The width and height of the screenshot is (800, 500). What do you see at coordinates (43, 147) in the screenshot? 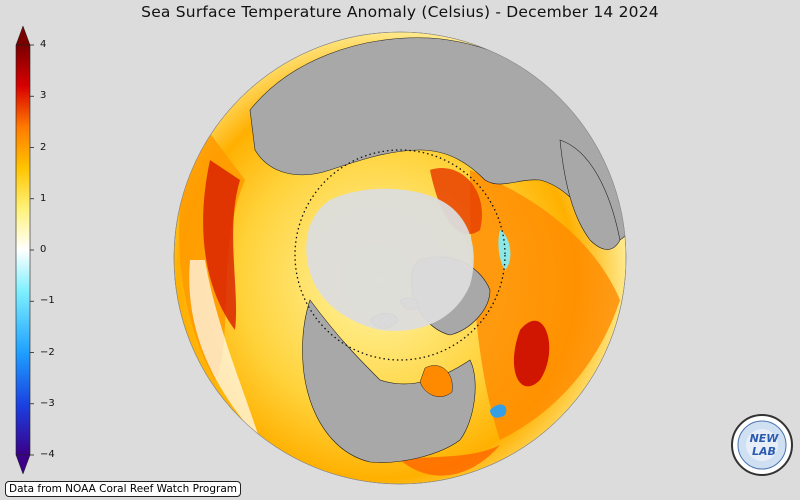
I see `colorbar-tick-label: 2` at bounding box center [43, 147].